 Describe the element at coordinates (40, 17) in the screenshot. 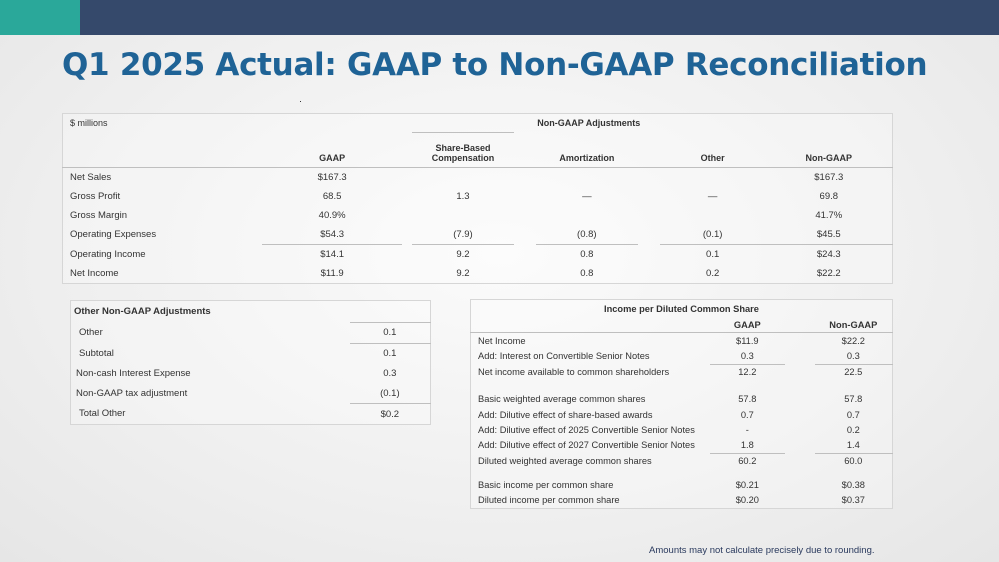

I see `accent-block` at that location.